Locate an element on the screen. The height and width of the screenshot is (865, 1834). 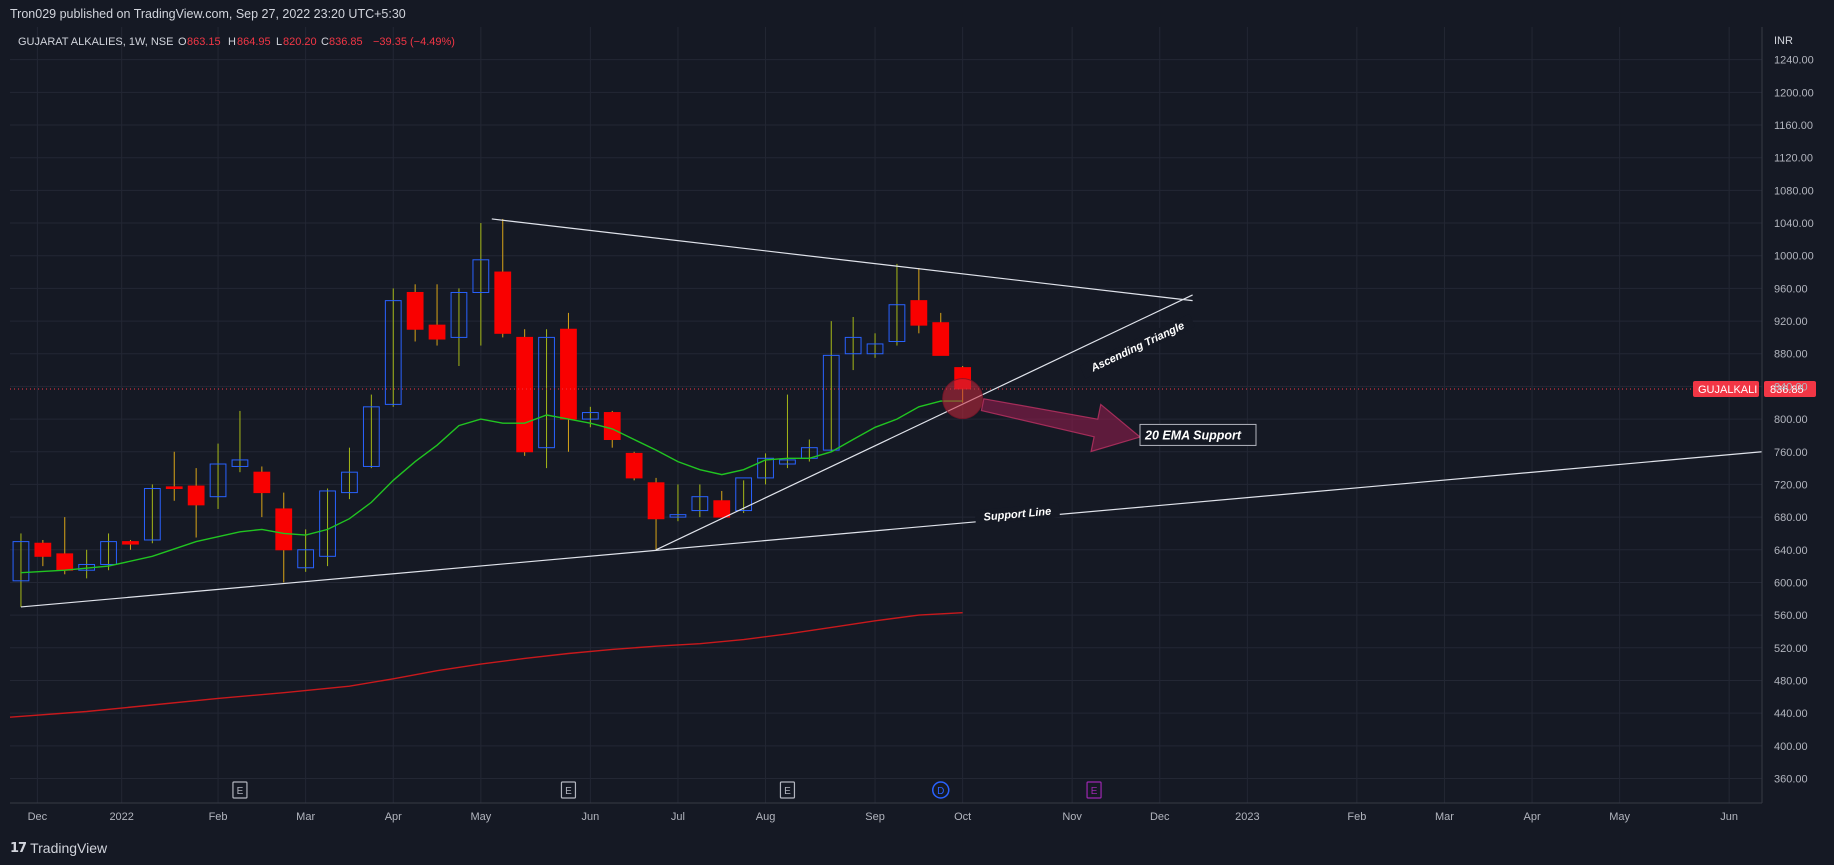
annotation-text: 20 EMA Support is located at coordinates (1193, 435).